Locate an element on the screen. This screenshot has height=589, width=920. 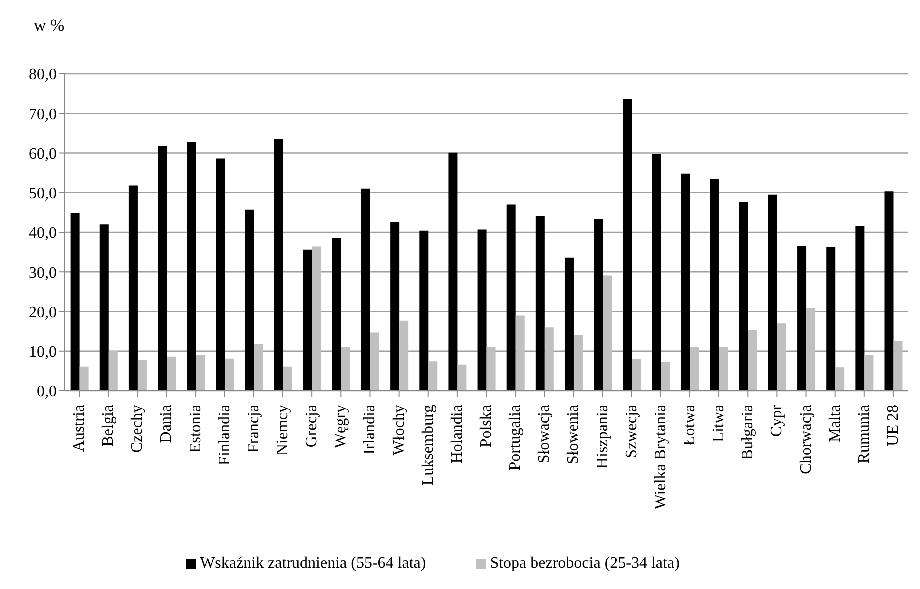
legend-label: Stopa bezrobocia (25-34 lata) is located at coordinates (585, 563).